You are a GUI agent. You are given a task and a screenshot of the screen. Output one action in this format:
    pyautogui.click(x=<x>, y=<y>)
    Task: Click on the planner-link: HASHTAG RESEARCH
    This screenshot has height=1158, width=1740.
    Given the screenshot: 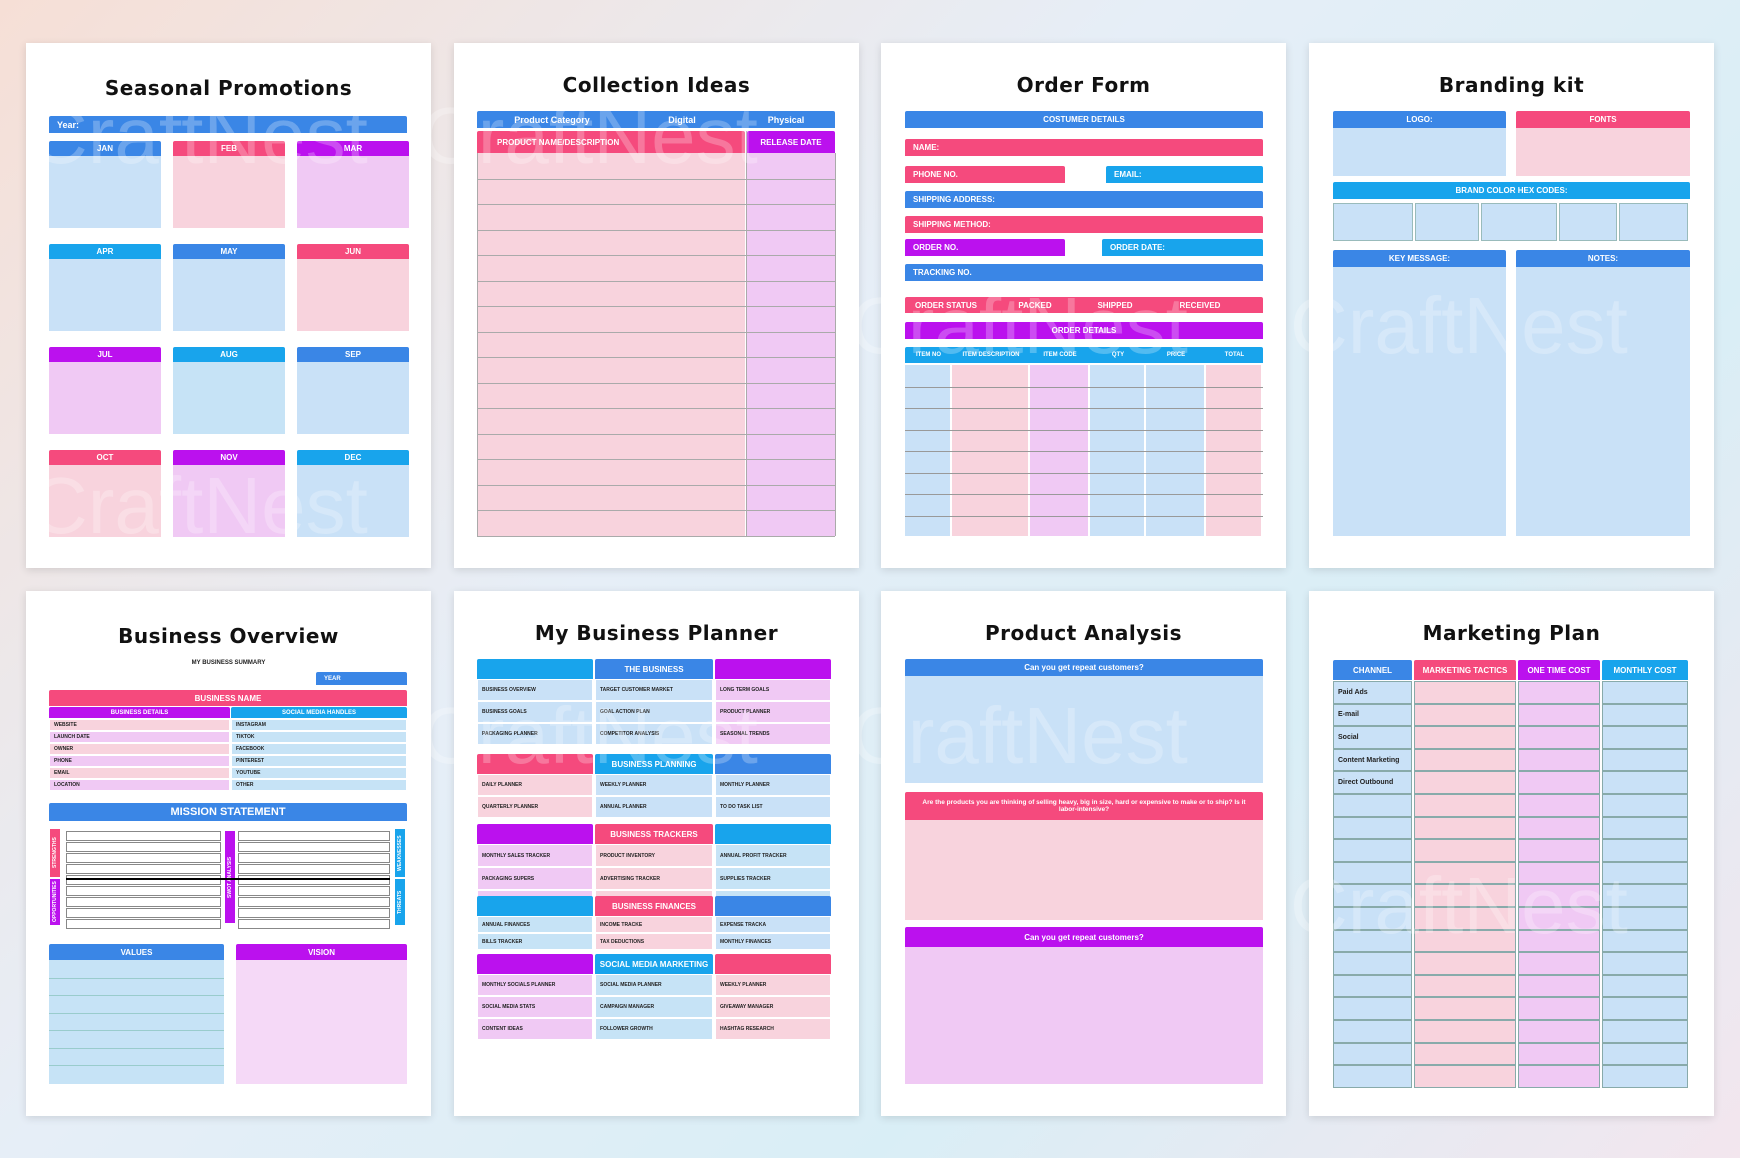 What is the action you would take?
    pyautogui.click(x=773, y=1029)
    